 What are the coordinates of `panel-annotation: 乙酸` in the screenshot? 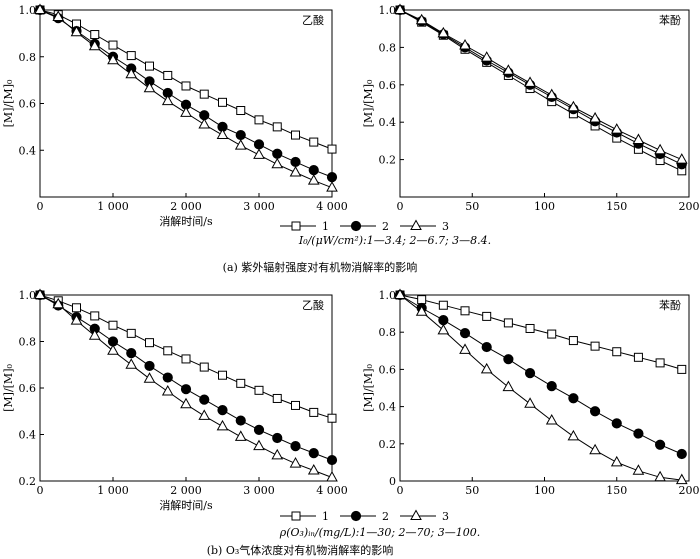 It's located at (313, 305).